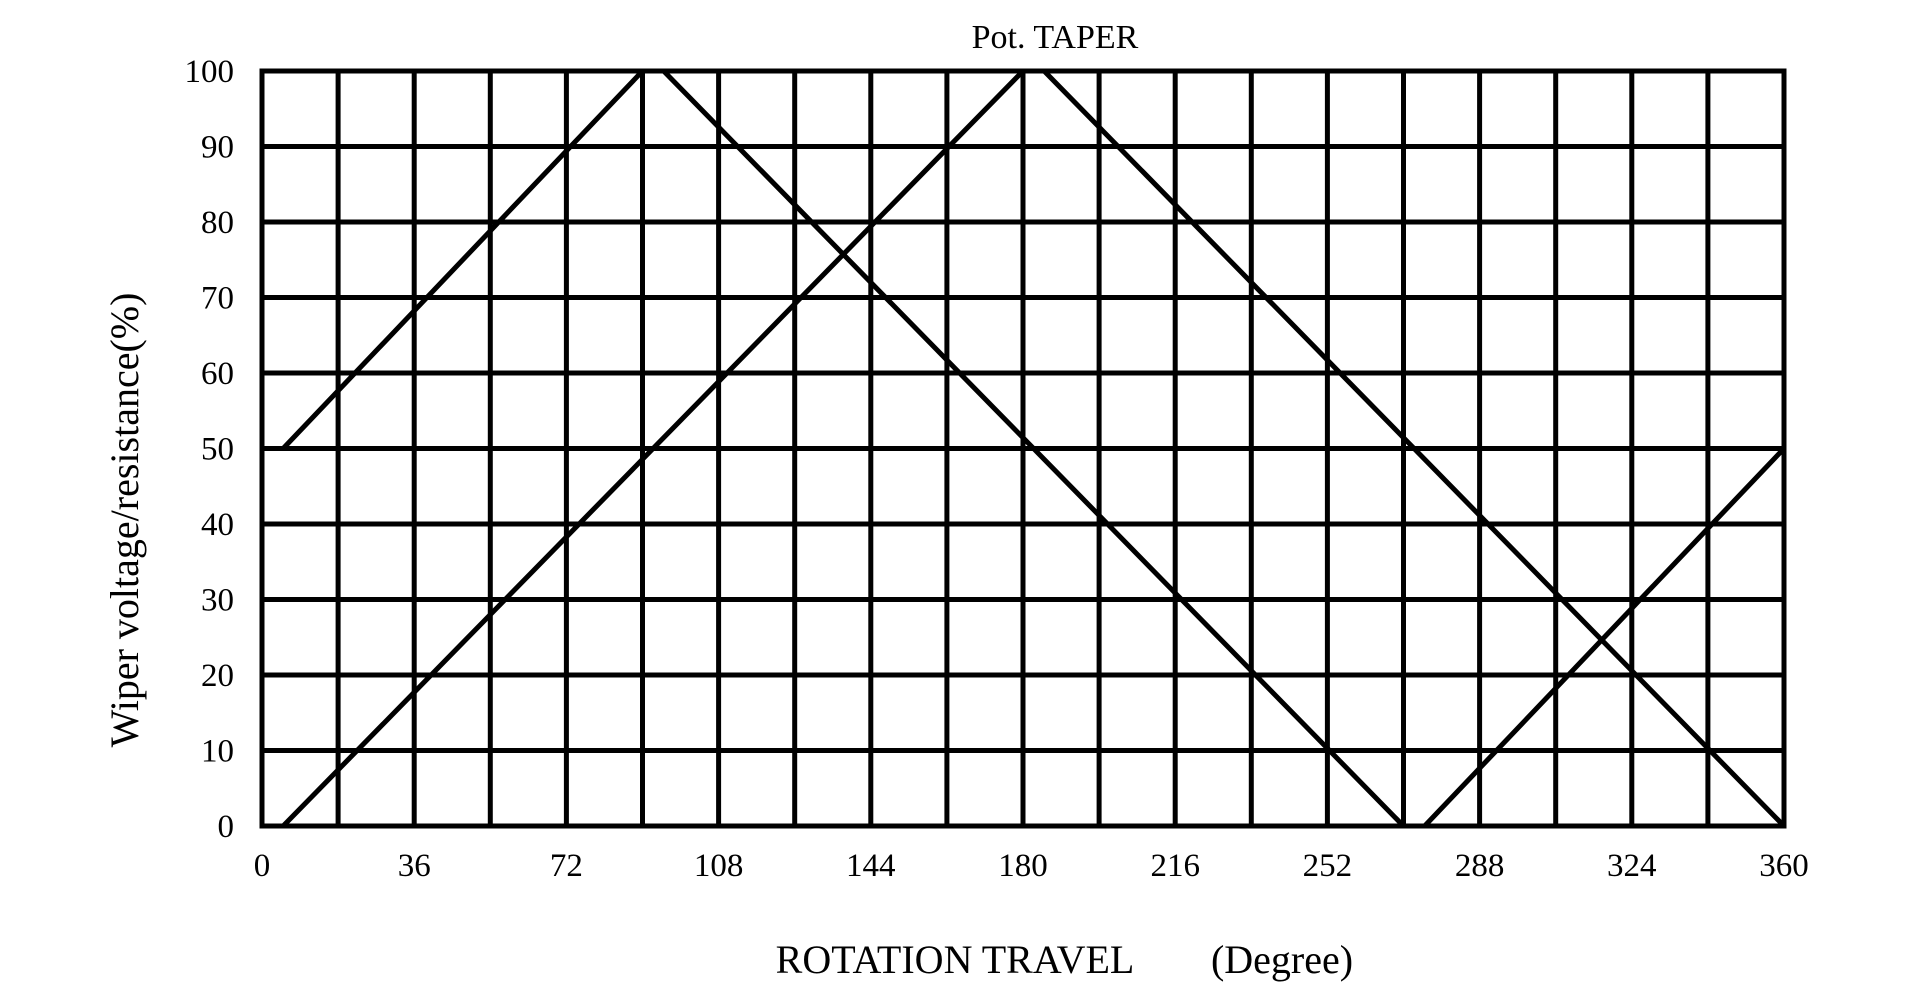 The image size is (1920, 994). I want to click on x-tick-label: 324, so click(1632, 866).